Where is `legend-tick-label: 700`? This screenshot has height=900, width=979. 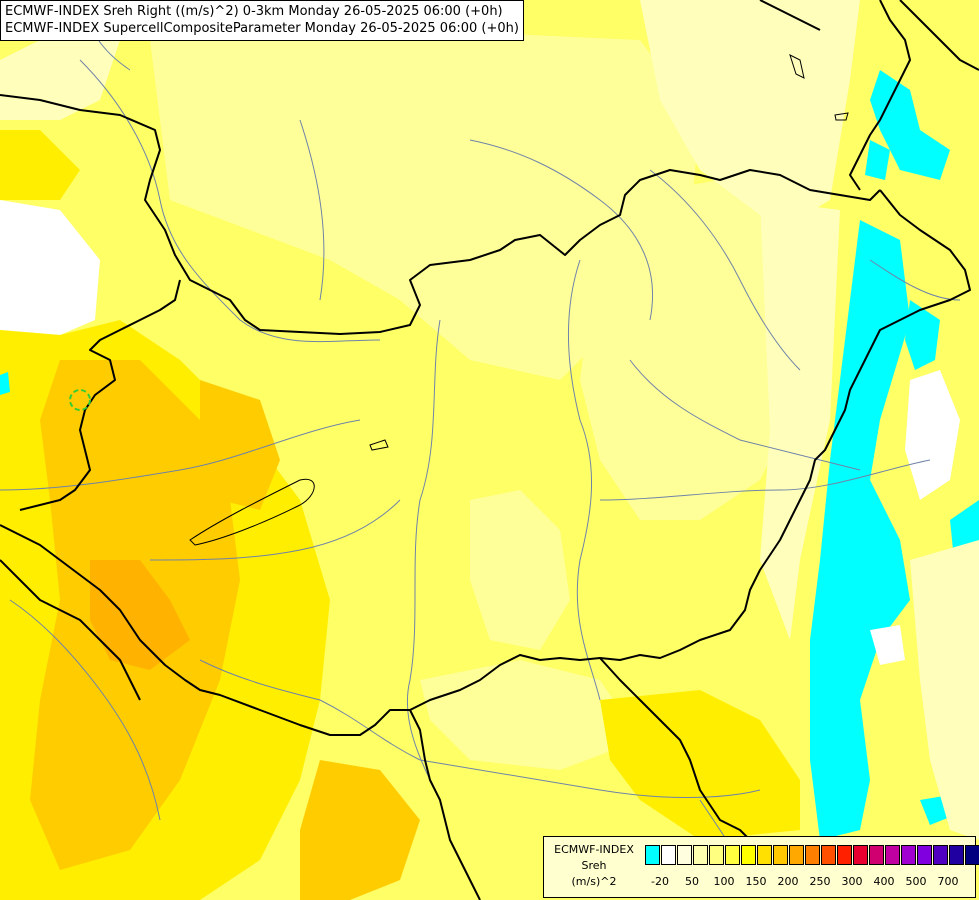
legend-tick-label: 700 is located at coordinates (948, 881).